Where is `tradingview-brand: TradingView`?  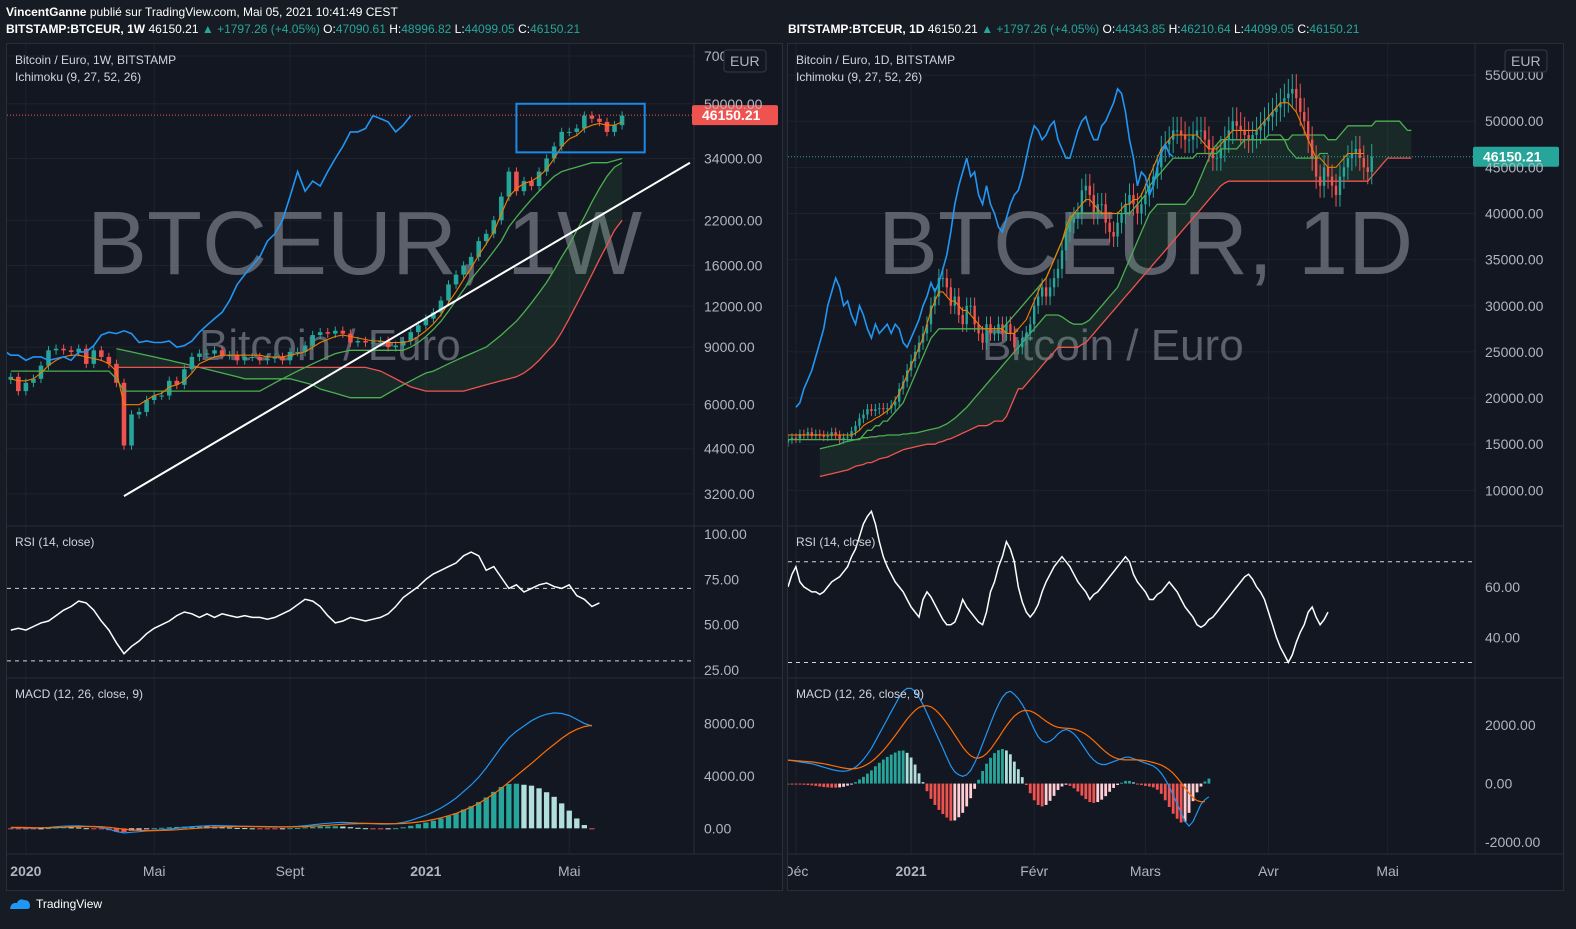
tradingview-brand: TradingView is located at coordinates (55, 904).